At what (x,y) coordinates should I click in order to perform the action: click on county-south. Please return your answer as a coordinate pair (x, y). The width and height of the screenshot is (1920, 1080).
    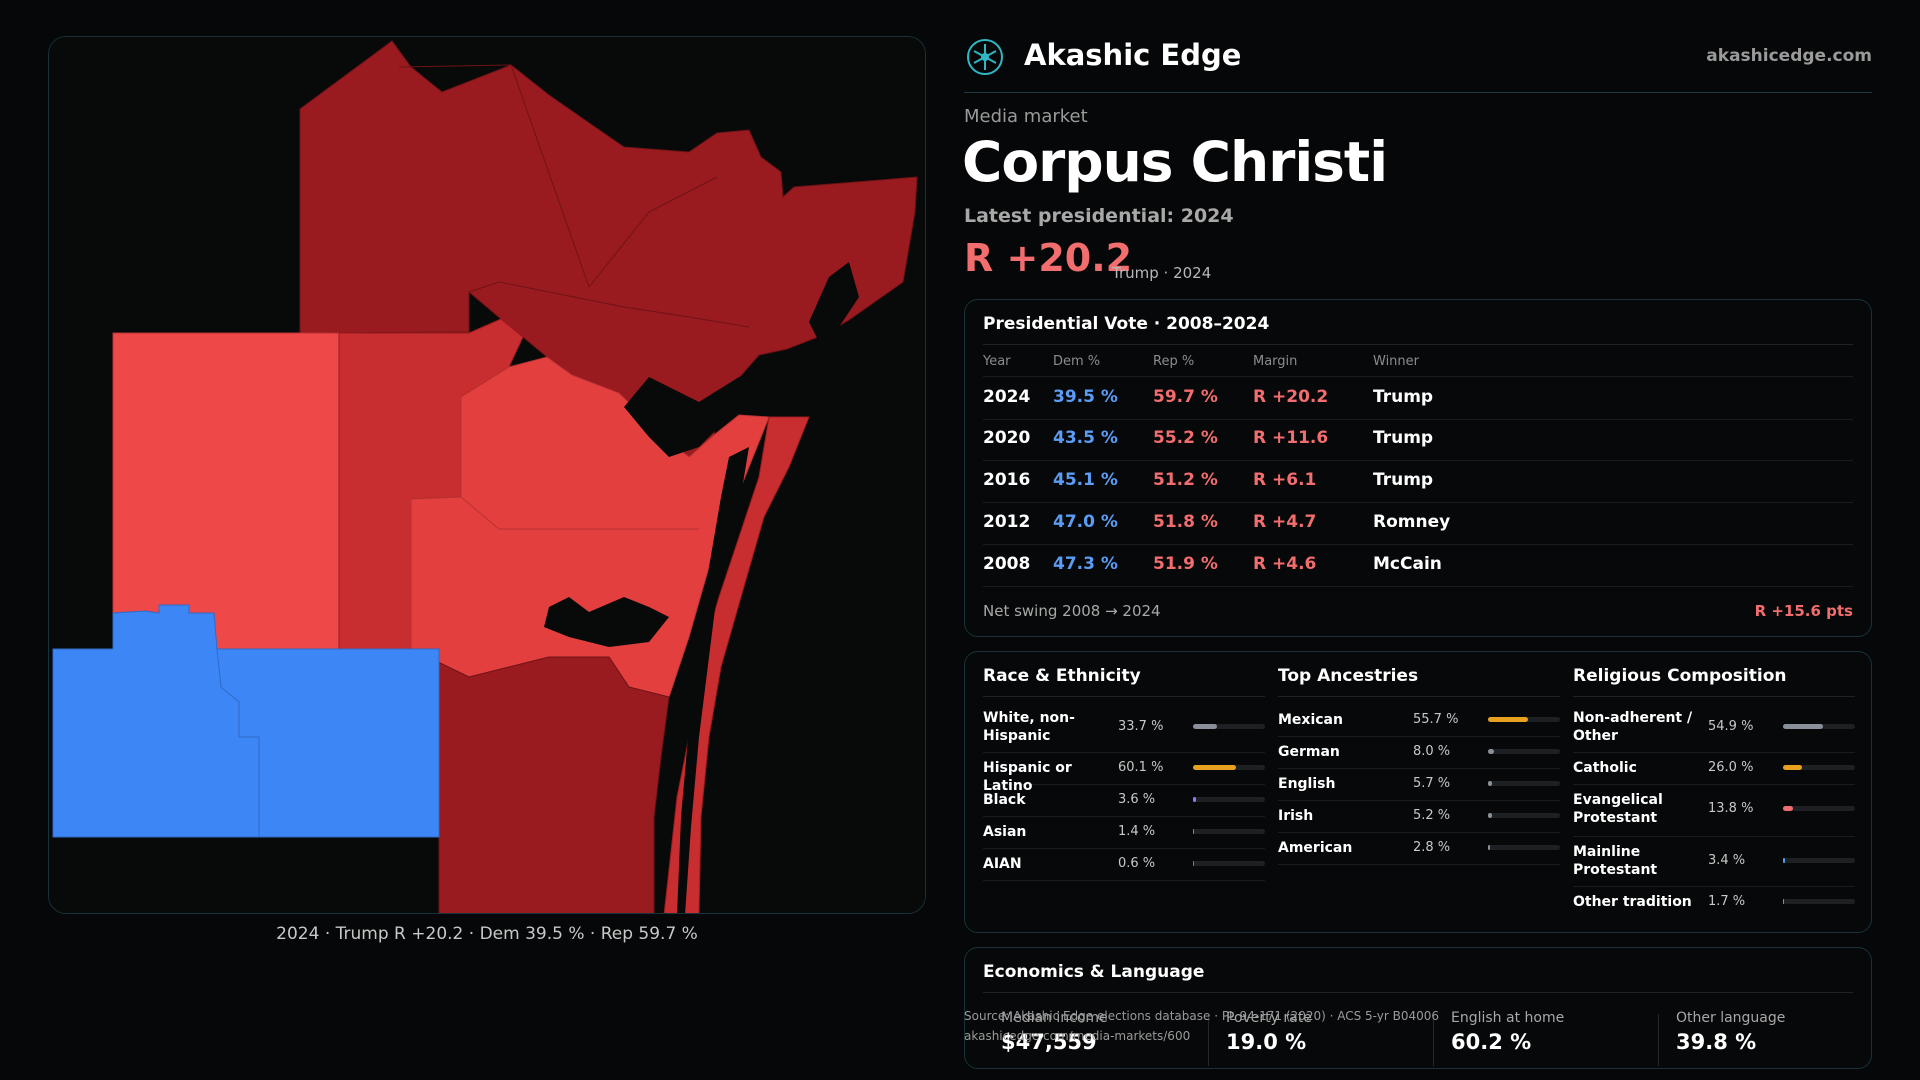
    Looking at the image, I should click on (540, 781).